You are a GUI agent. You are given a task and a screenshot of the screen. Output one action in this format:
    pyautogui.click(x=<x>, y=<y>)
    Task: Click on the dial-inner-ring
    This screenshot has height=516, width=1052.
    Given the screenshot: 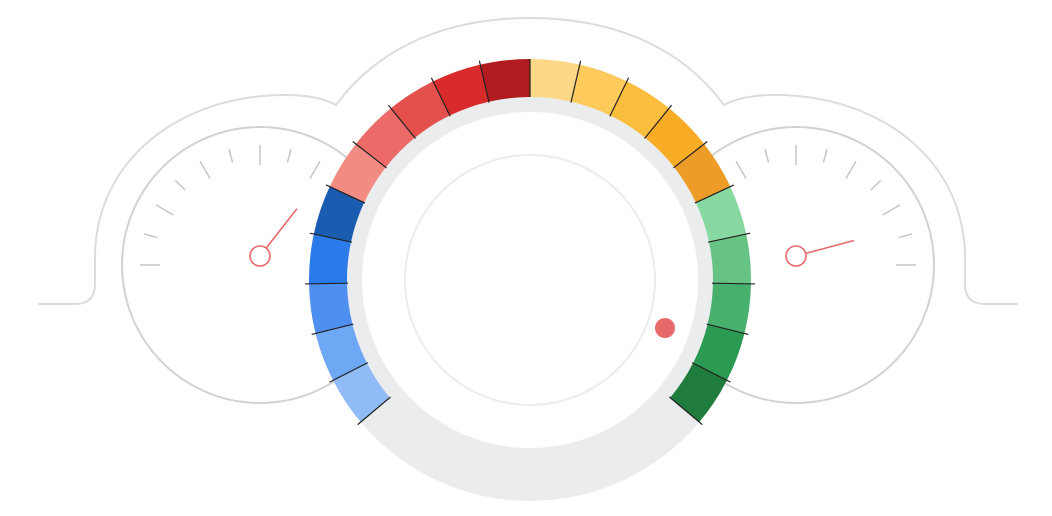 What is the action you would take?
    pyautogui.click(x=530, y=280)
    